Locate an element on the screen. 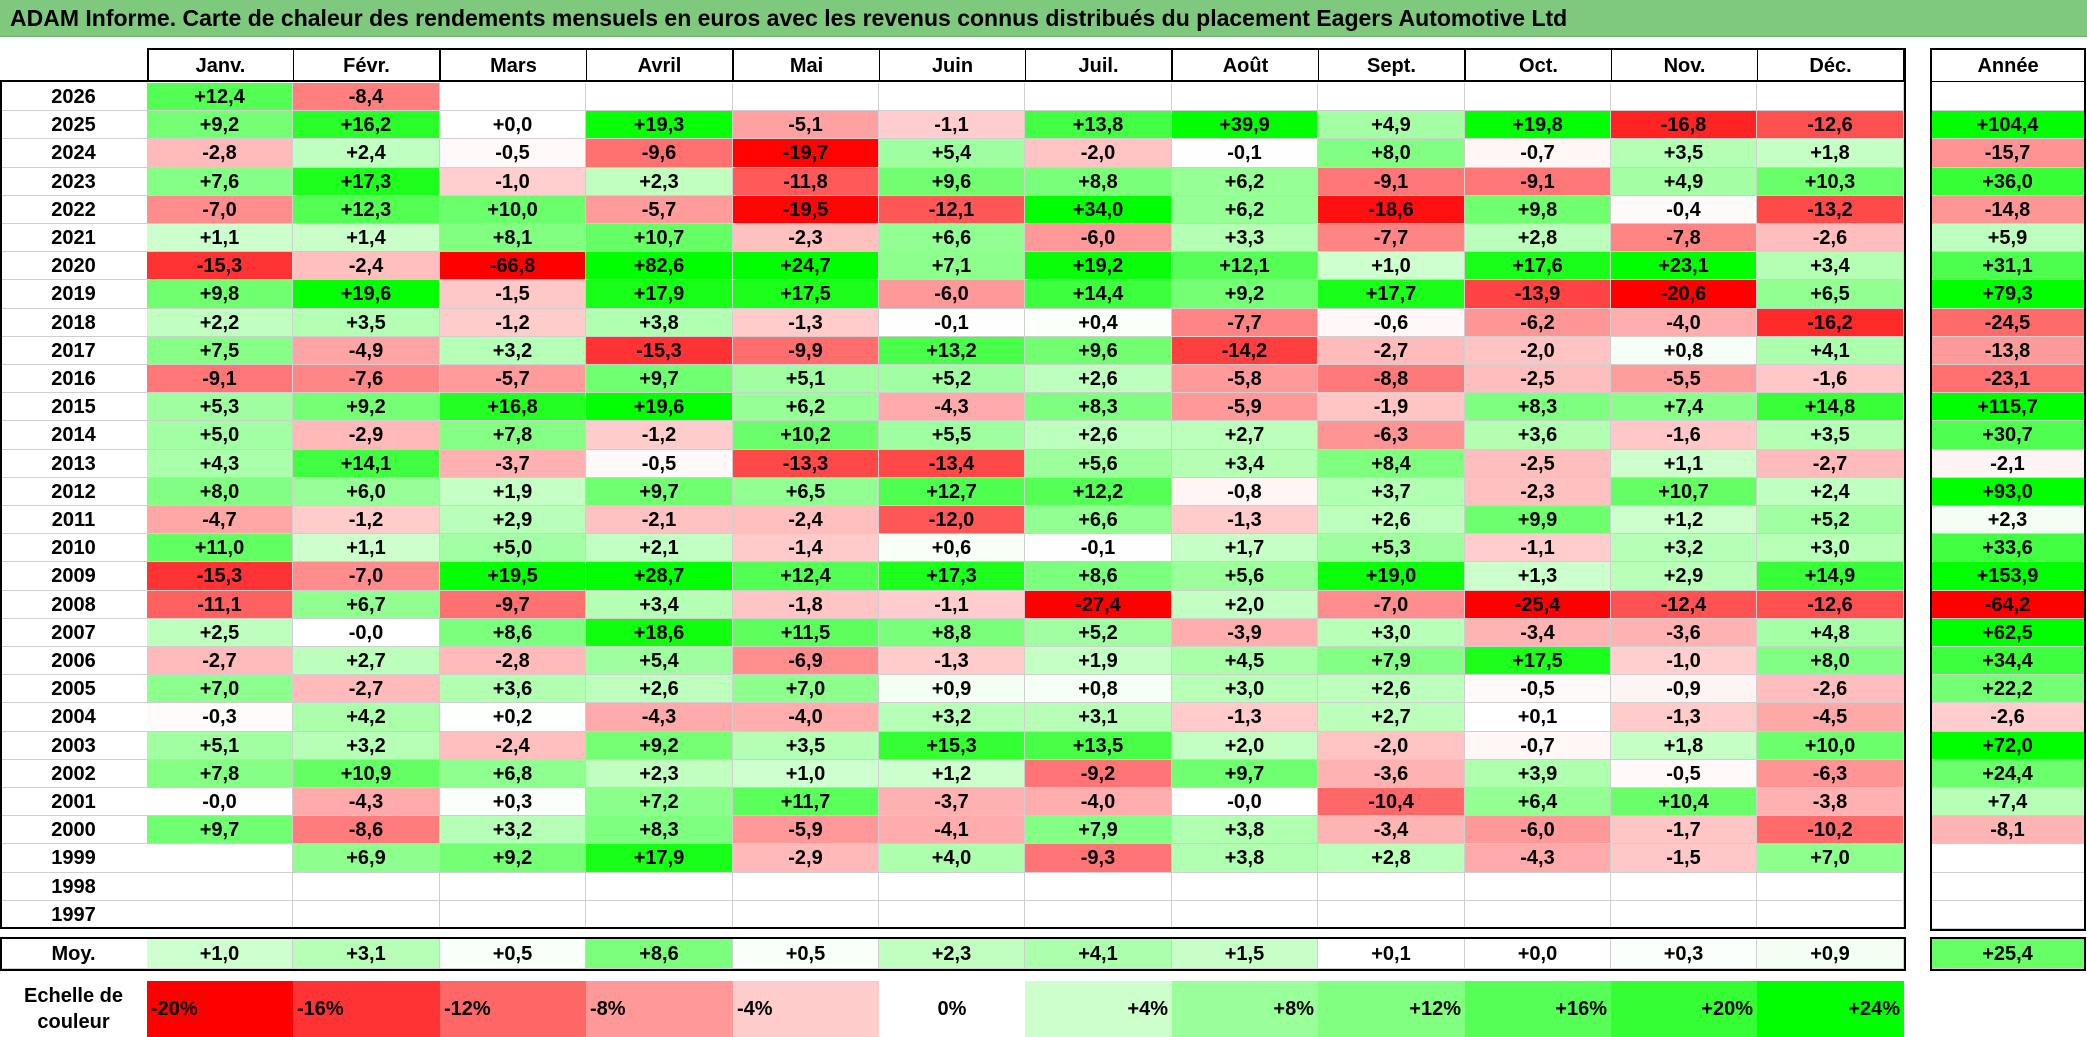 Image resolution: width=2087 pixels, height=1037 pixels. heat-cell: +4,1 is located at coordinates (1830, 351).